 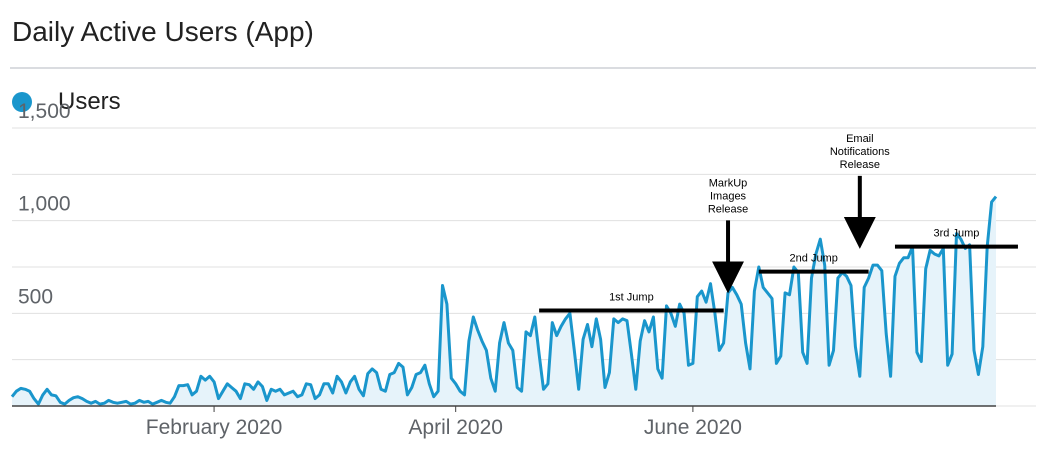 What do you see at coordinates (214, 427) in the screenshot?
I see `x-tick-label: February 2020` at bounding box center [214, 427].